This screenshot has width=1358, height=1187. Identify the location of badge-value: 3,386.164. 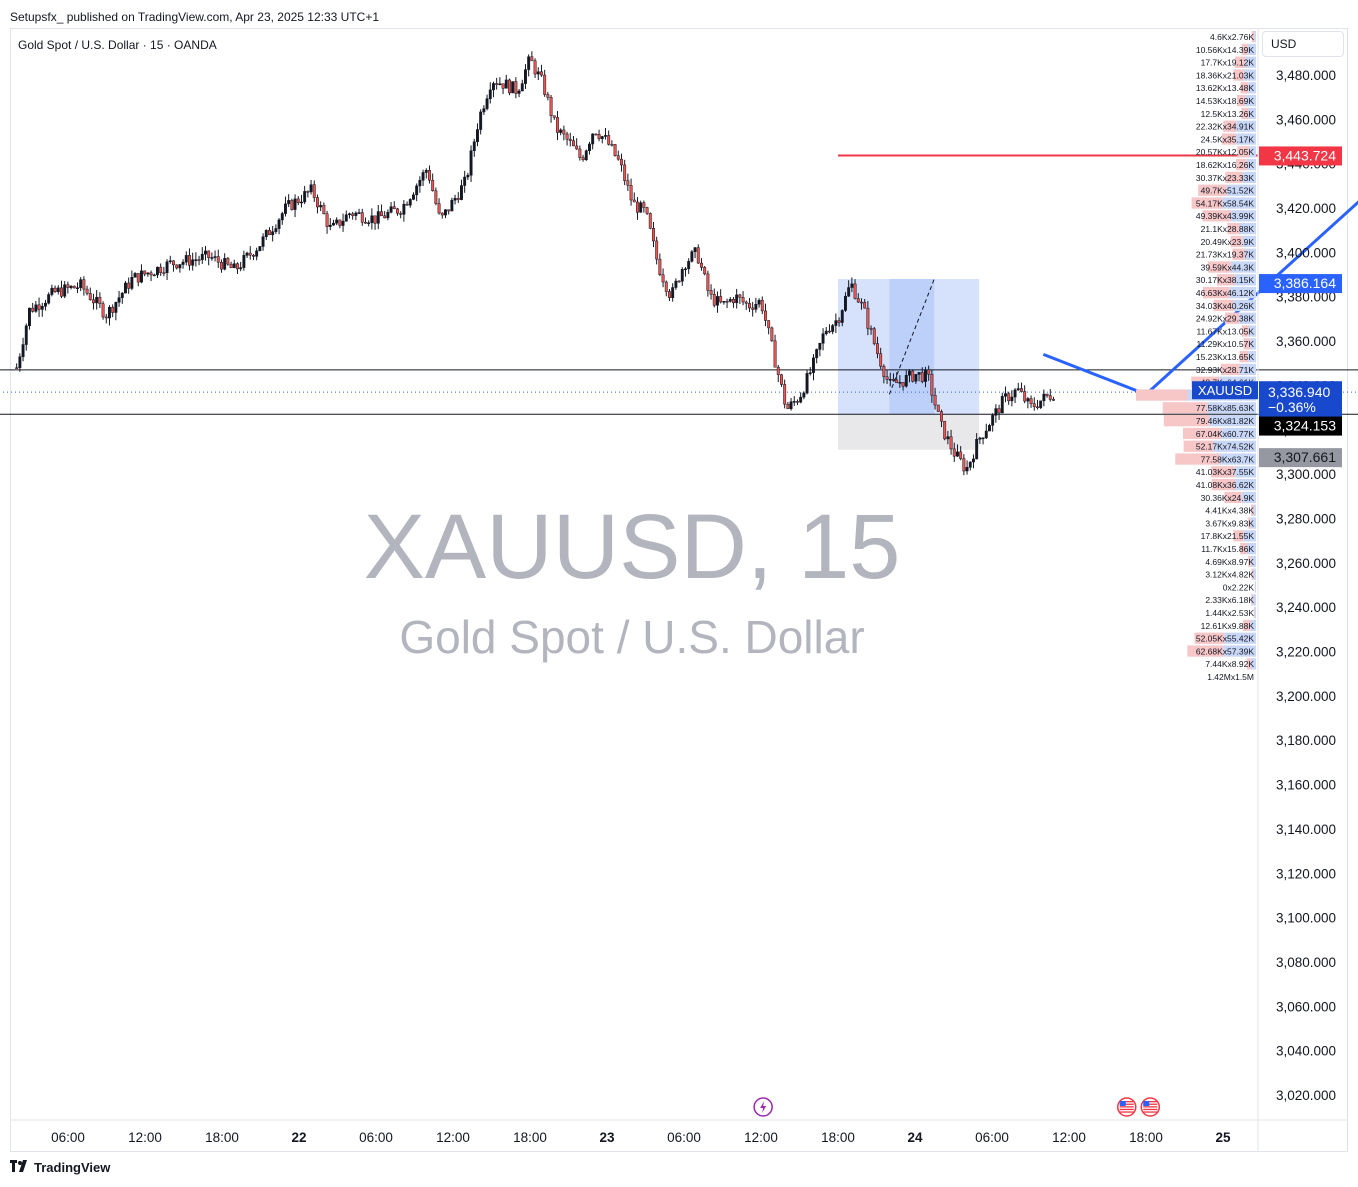
(1305, 283).